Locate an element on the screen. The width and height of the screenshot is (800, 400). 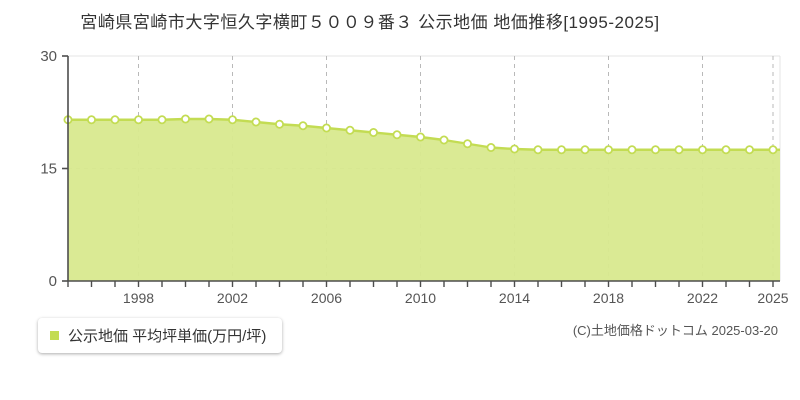
x-tick-label: 2014 is located at coordinates (514, 298).